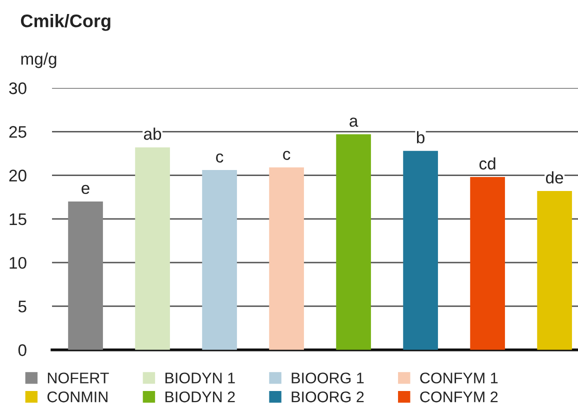  Describe the element at coordinates (555, 177) in the screenshot. I see `data-label: de` at that location.